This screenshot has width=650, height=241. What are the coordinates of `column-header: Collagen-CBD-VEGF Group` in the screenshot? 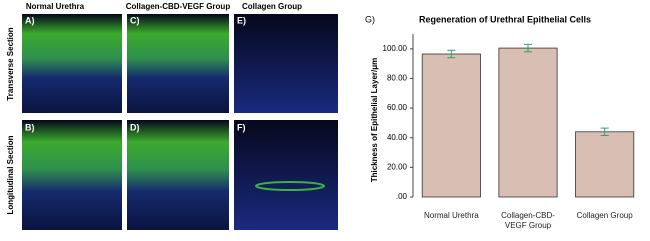 It's located at (178, 6).